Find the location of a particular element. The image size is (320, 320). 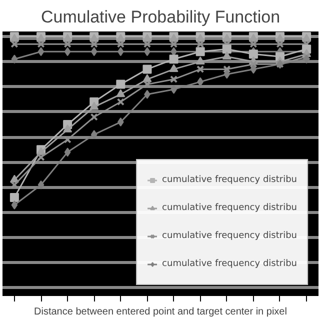

x-axis-title: Distance between entered point and target center in pixel is located at coordinates (160, 312).